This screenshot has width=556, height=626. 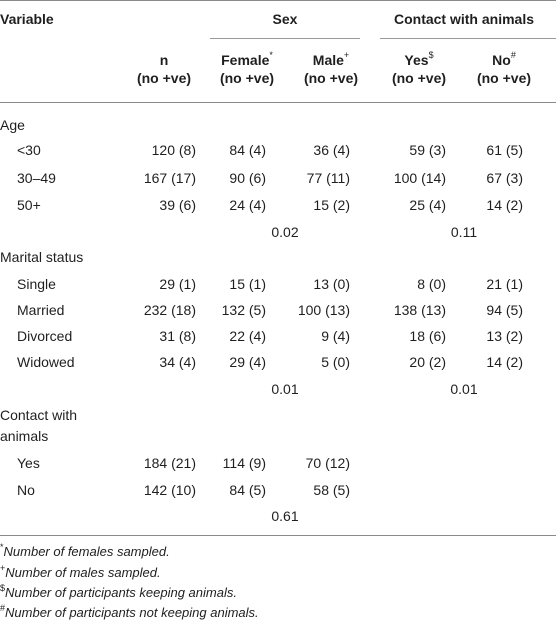 I want to click on cell-female: 24 (4), so click(x=247, y=205).